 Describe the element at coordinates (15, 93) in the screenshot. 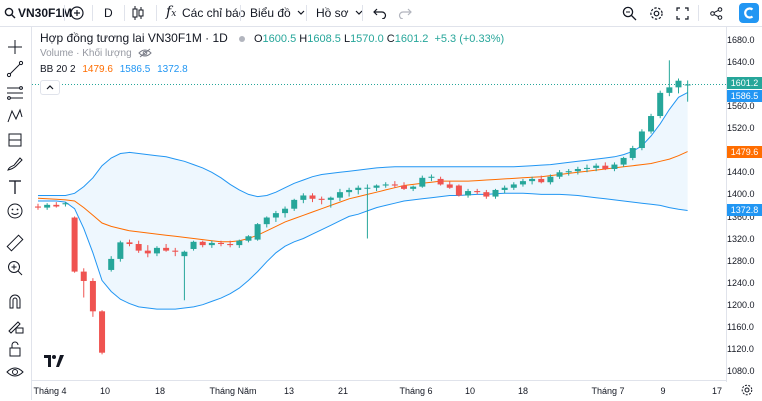

I see `fib-retracement-icon` at that location.